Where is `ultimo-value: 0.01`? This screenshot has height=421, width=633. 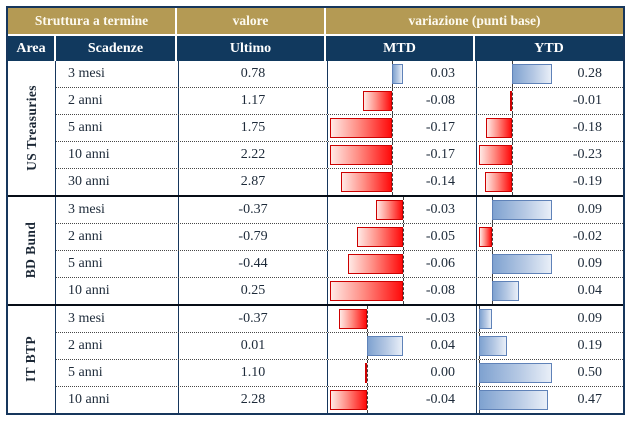 ultimo-value: 0.01 is located at coordinates (252, 345).